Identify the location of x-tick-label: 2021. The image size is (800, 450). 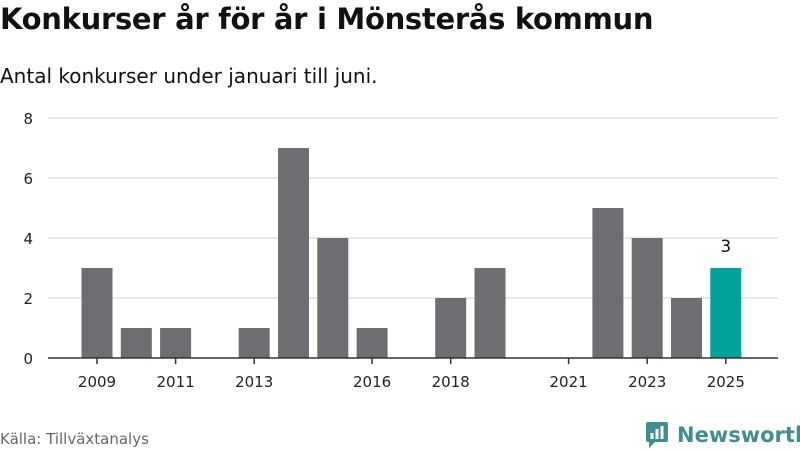
(569, 382).